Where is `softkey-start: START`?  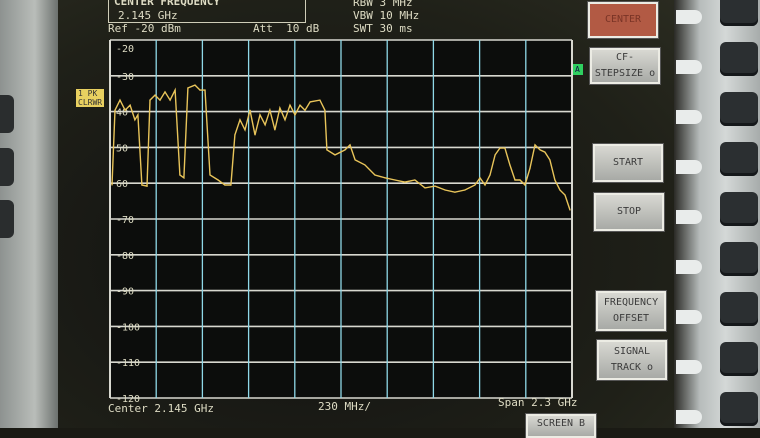
softkey-start: START is located at coordinates (628, 163).